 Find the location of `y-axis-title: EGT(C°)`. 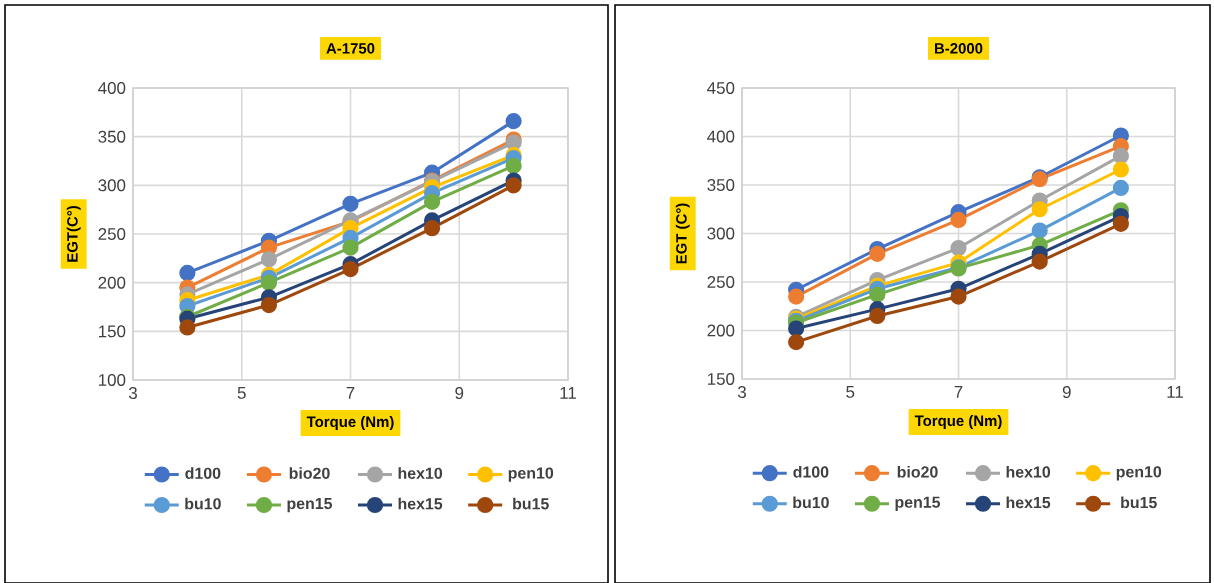

y-axis-title: EGT(C°) is located at coordinates (73, 234).